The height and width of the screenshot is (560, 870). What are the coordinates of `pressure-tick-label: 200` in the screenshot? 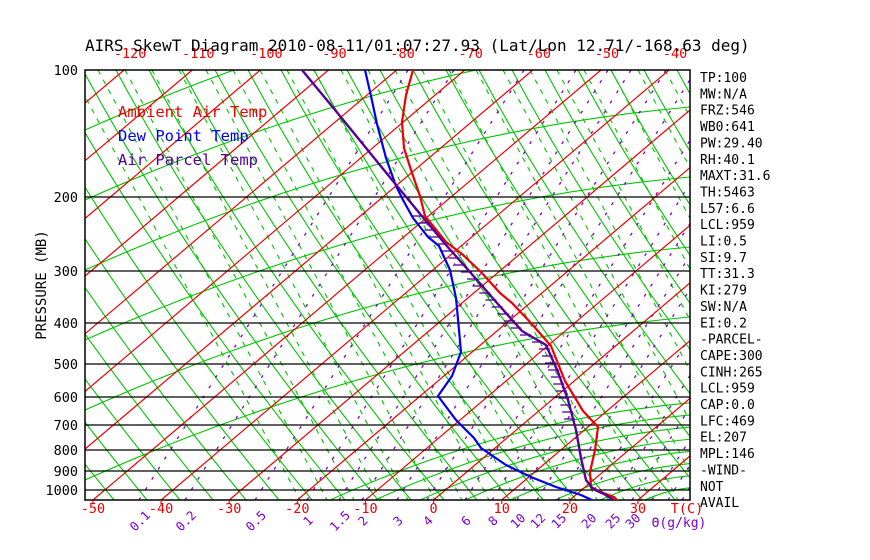 It's located at (66, 198).